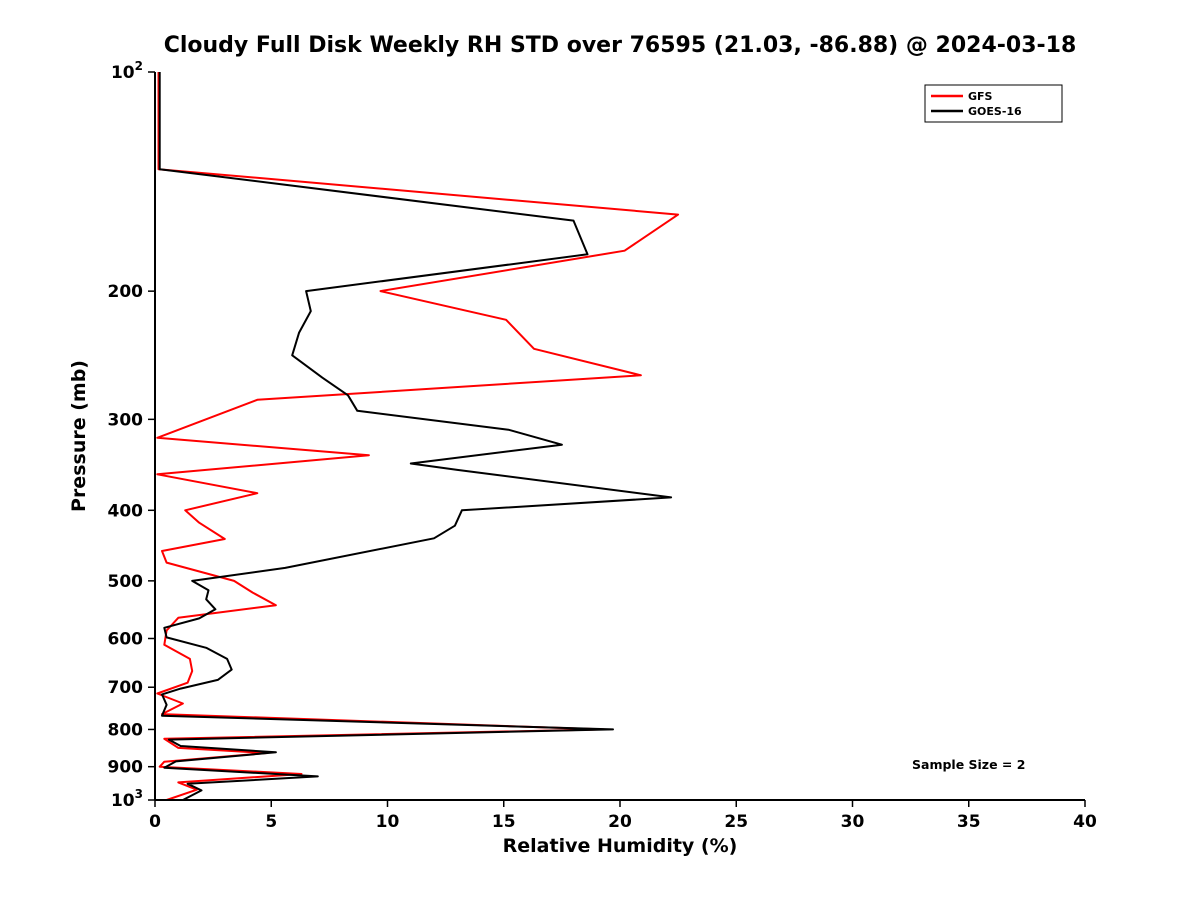  Describe the element at coordinates (1085, 822) in the screenshot. I see `x-tick-label: 40` at that location.